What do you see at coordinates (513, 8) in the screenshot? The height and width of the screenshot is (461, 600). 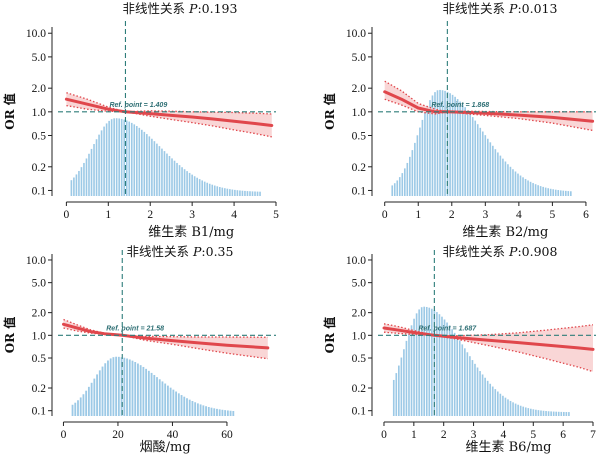 I see `chart-title-p: P` at bounding box center [513, 8].